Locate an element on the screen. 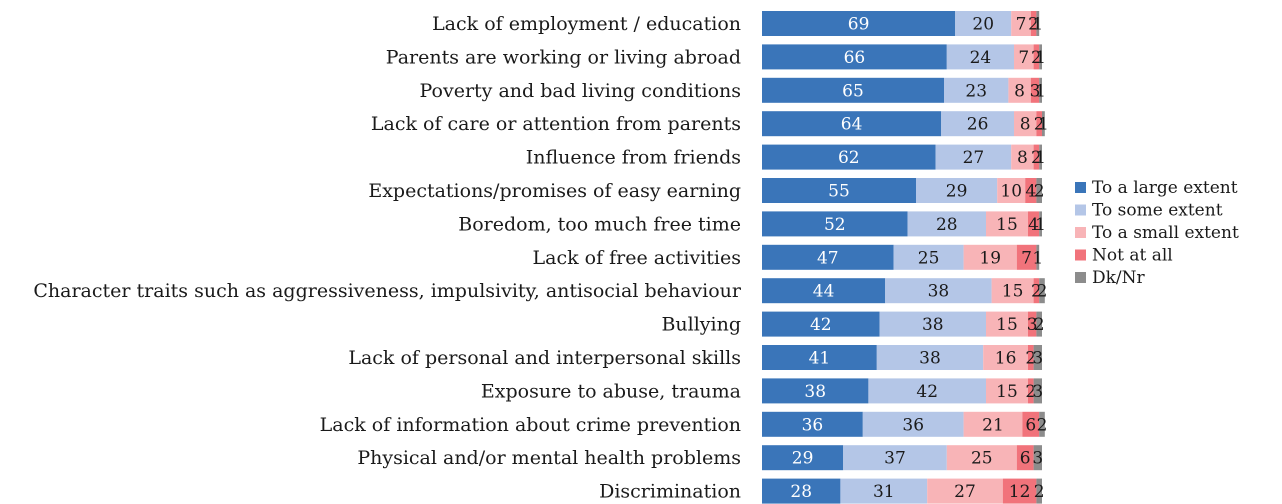 This screenshot has width=1282, height=504. category-label: Physical and/or mental health problems is located at coordinates (549, 458).